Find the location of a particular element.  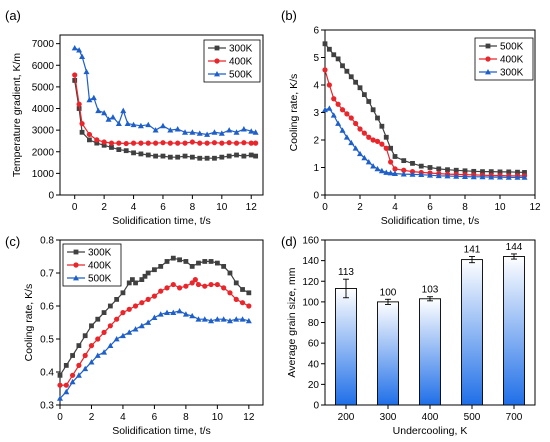

y-tick-label: 0.7 is located at coordinates (47, 274).